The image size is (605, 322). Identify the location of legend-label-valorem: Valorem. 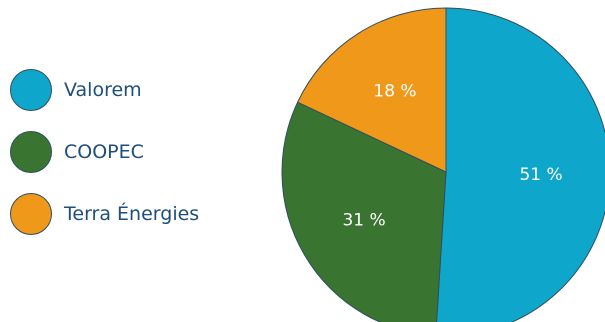
(103, 90).